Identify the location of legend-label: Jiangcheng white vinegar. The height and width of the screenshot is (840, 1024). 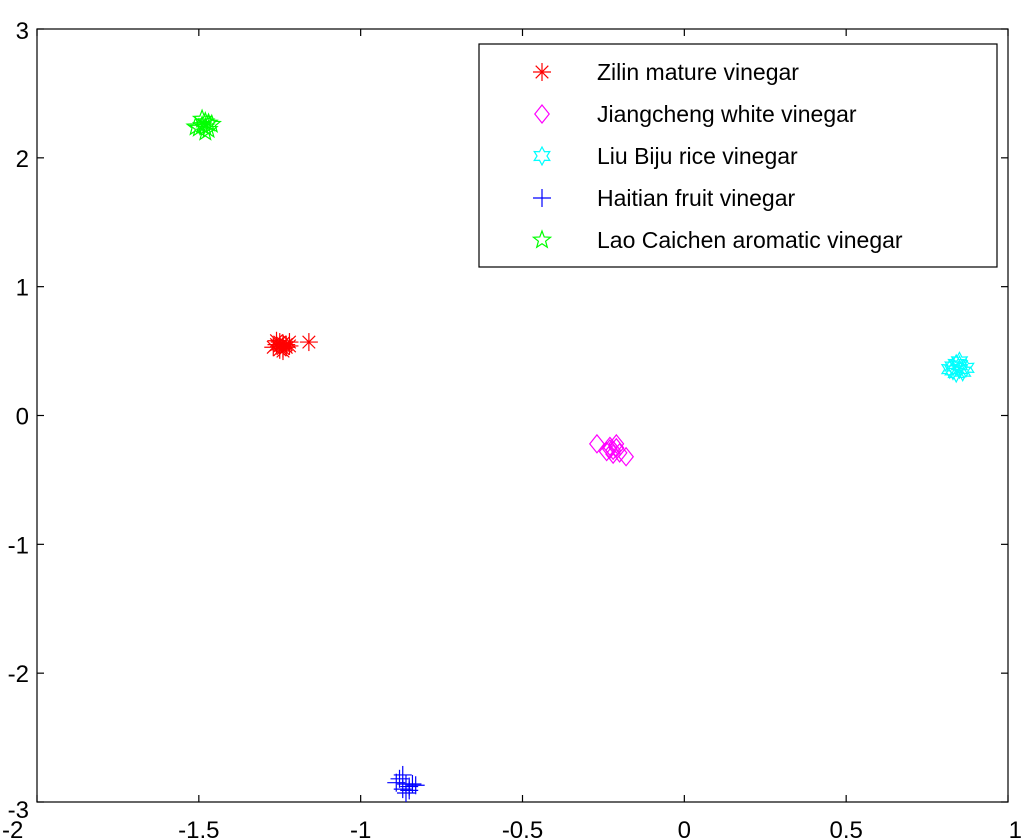
(727, 114).